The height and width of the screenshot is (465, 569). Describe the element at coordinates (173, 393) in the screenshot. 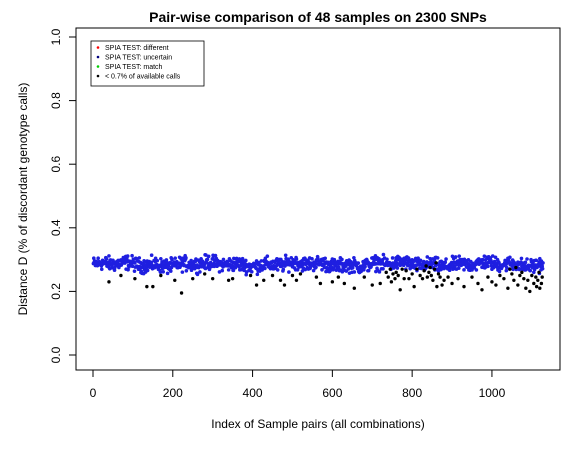

I see `x-tick-label: 200` at that location.